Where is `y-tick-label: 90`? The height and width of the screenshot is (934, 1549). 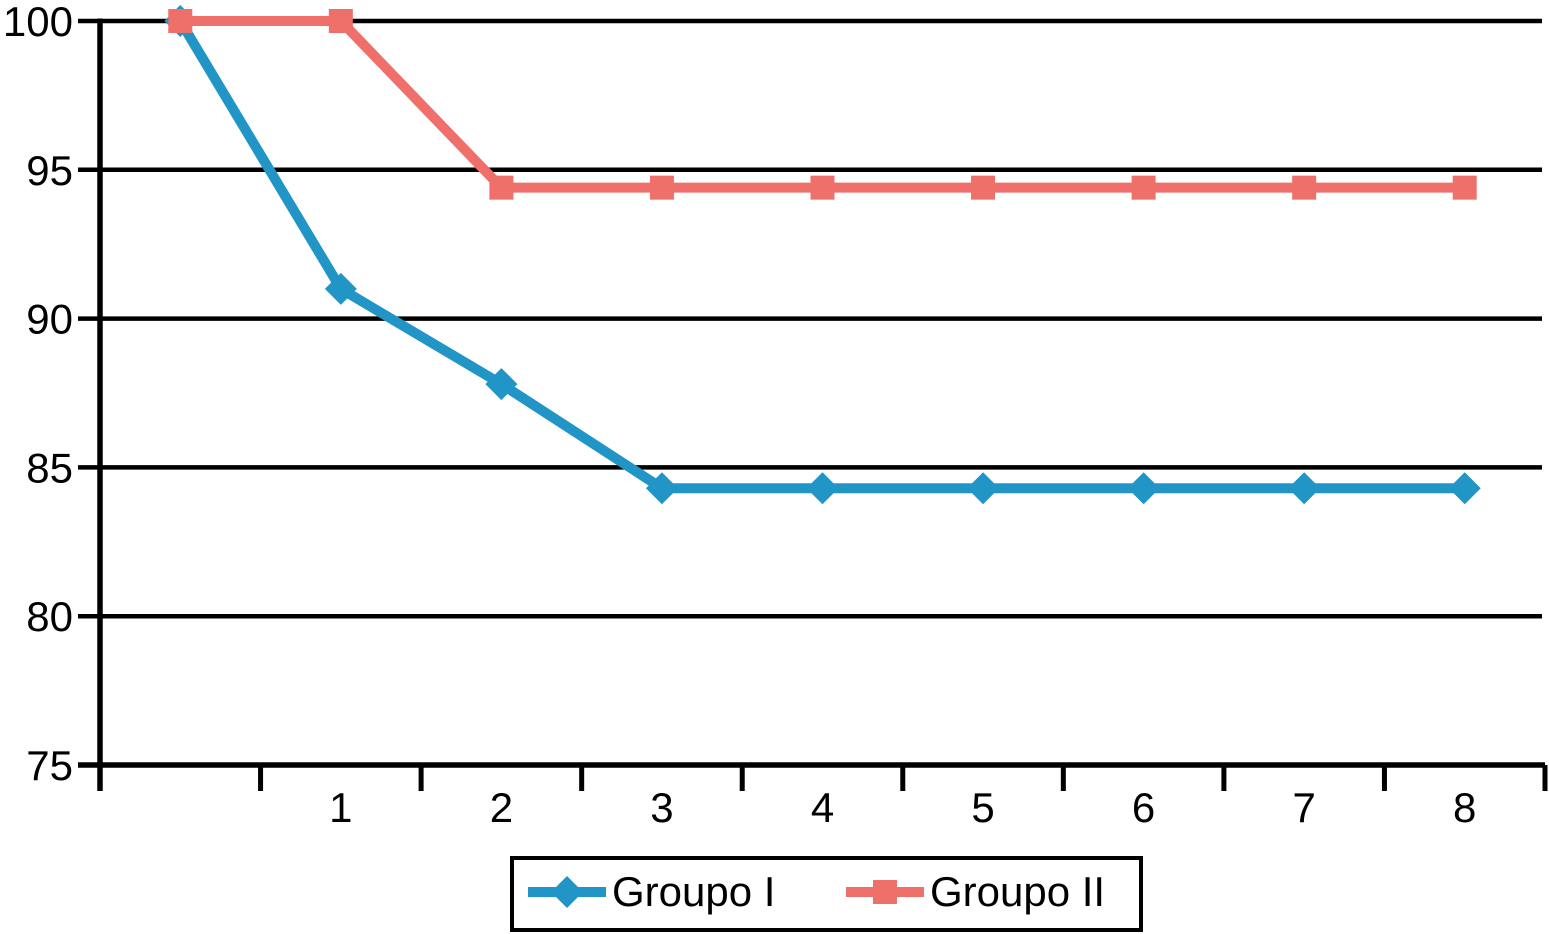
y-tick-label: 90 is located at coordinates (49, 319).